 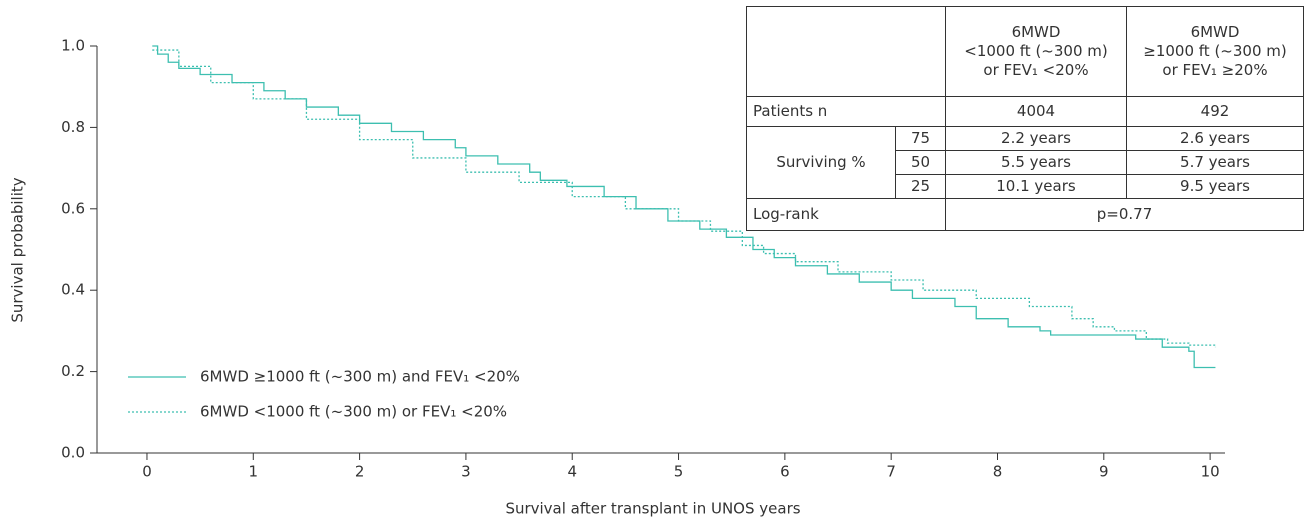 I want to click on x-tick-label: 7, so click(x=891, y=472).